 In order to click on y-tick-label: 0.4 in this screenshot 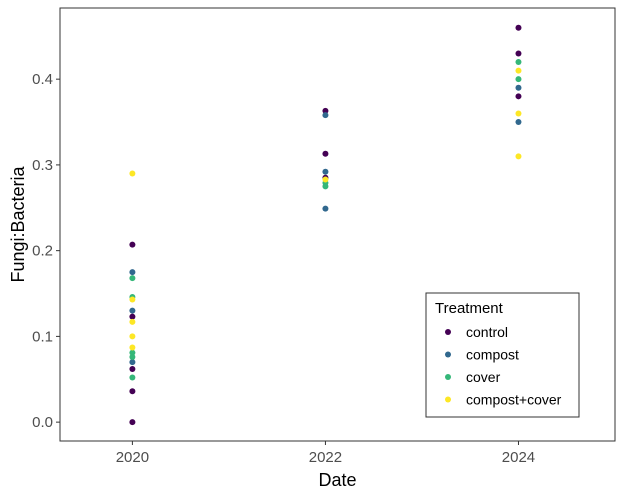, I will do `click(42, 79)`.